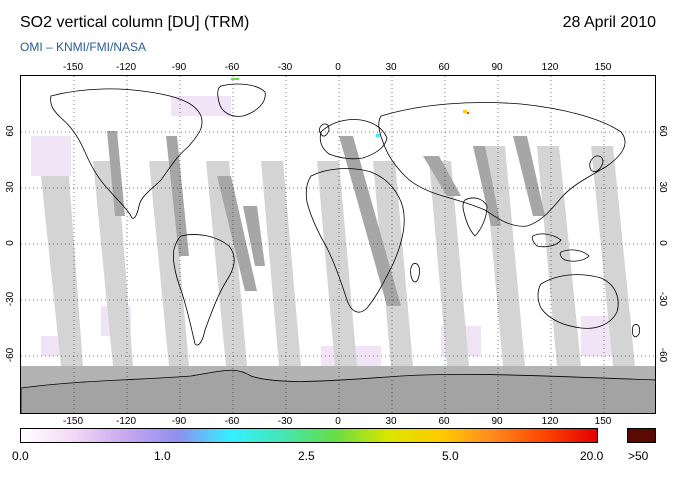 The width and height of the screenshot is (676, 480). I want to click on colorbar-overflow-label: >50, so click(638, 456).